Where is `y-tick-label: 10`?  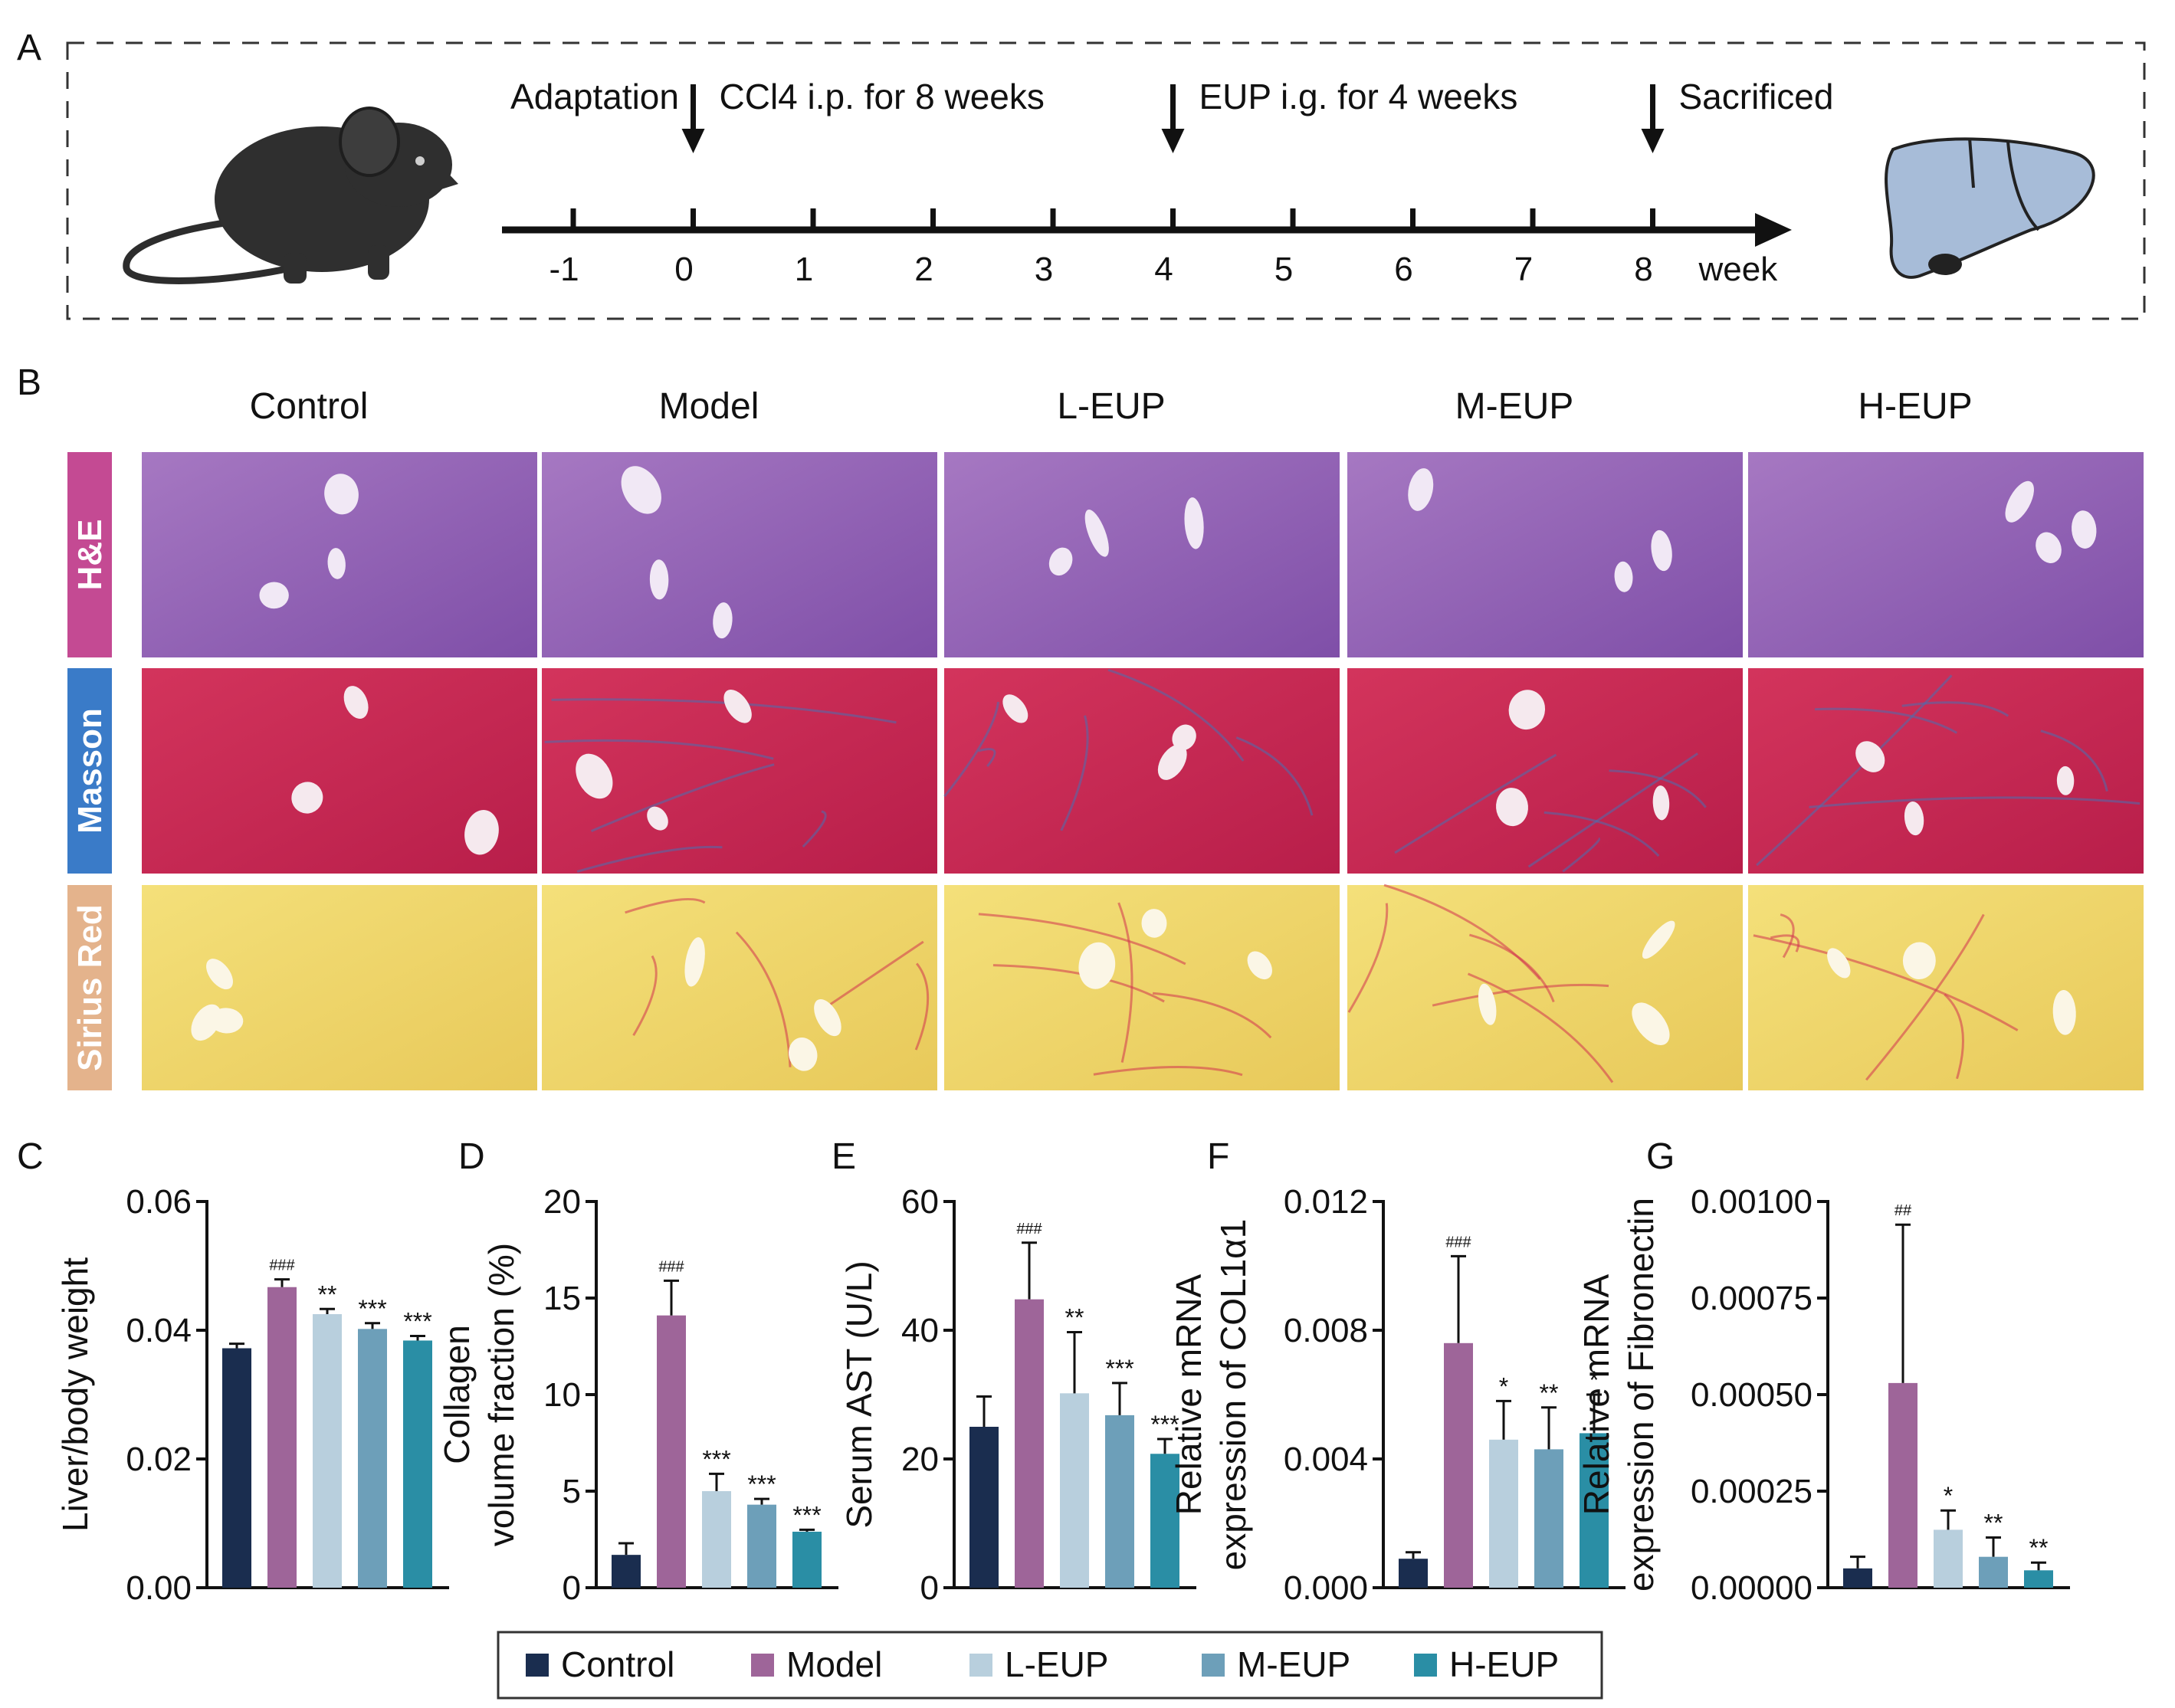 y-tick-label: 10 is located at coordinates (562, 1395).